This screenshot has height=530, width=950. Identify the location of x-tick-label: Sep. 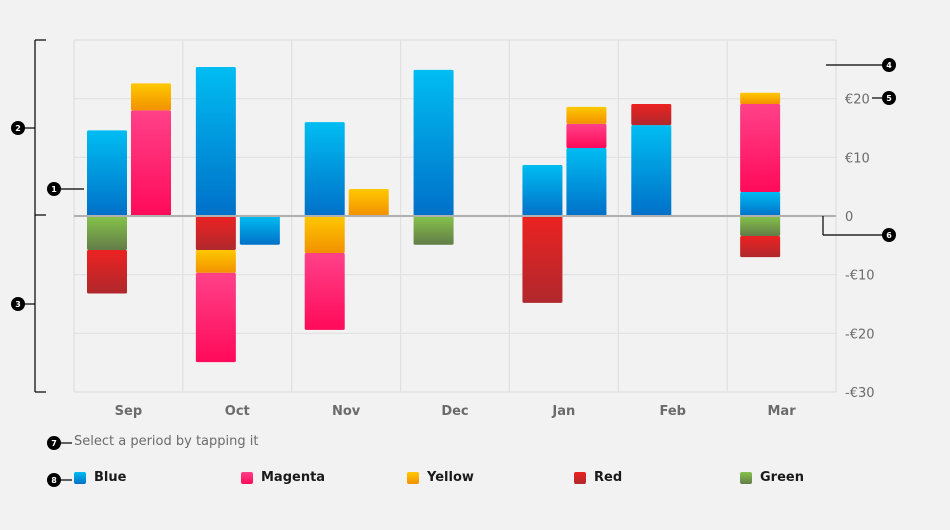
(129, 411).